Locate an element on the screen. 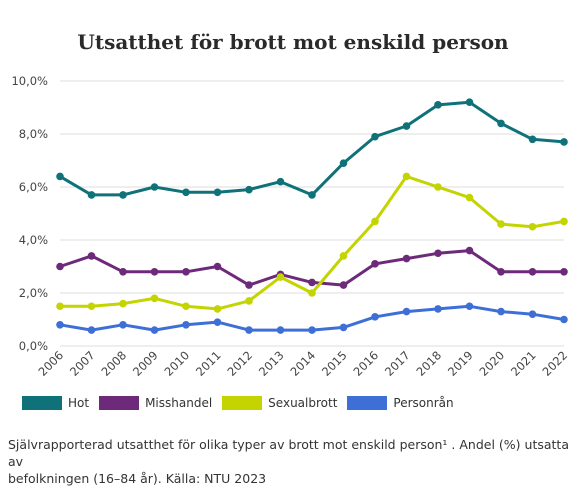  legend-label-personran: Personrån is located at coordinates (423, 403).